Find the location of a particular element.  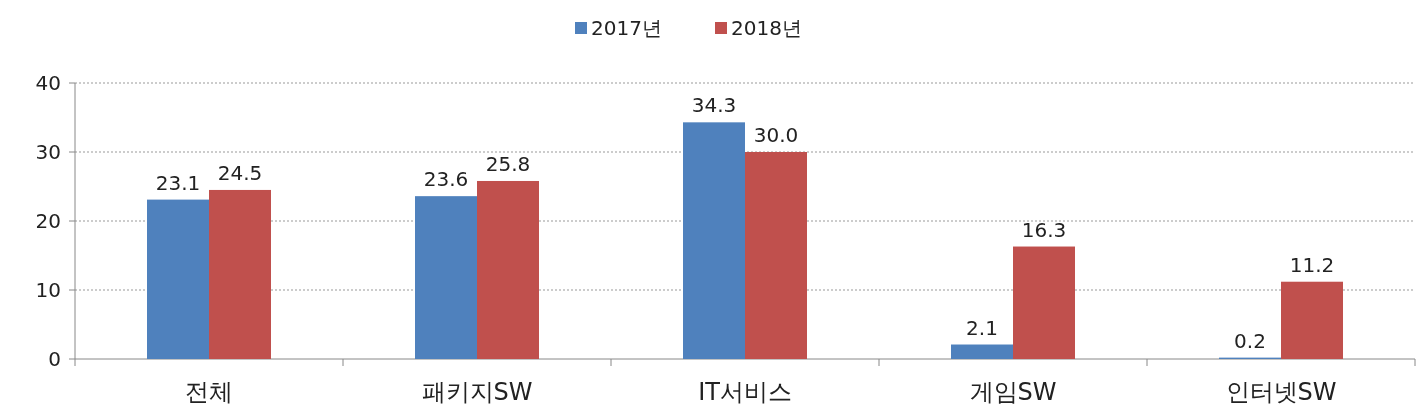

y-tick-label: 40 is located at coordinates (48, 83).